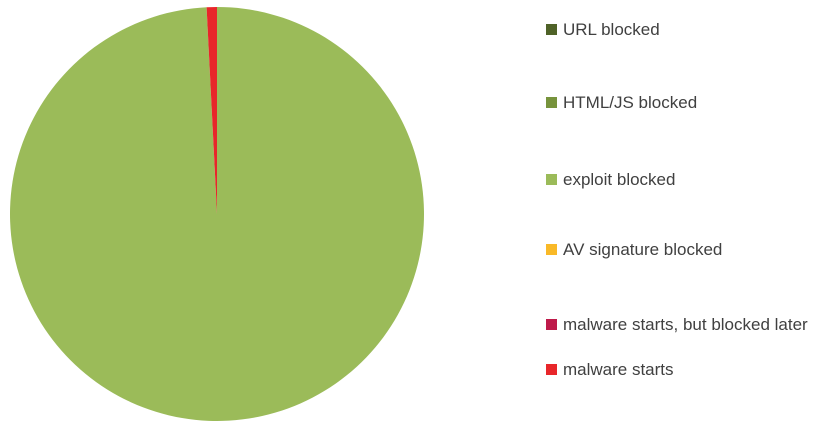  What do you see at coordinates (611, 29) in the screenshot?
I see `legend-label: URL blocked` at bounding box center [611, 29].